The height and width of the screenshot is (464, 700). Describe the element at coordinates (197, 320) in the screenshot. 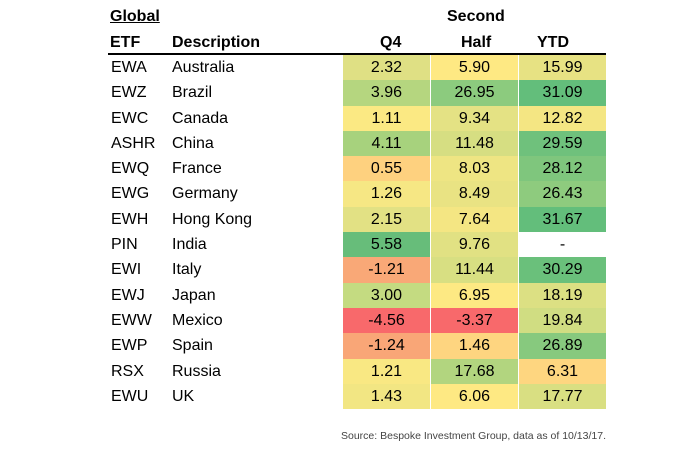

I see `etf-description: Mexico` at that location.